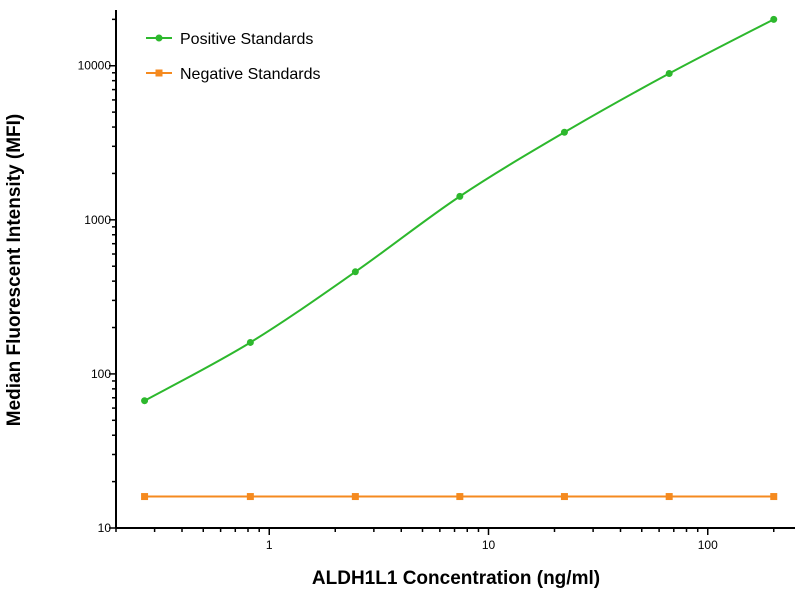 This screenshot has height=600, width=800. What do you see at coordinates (708, 545) in the screenshot?
I see `x-tick-label: 100` at bounding box center [708, 545].